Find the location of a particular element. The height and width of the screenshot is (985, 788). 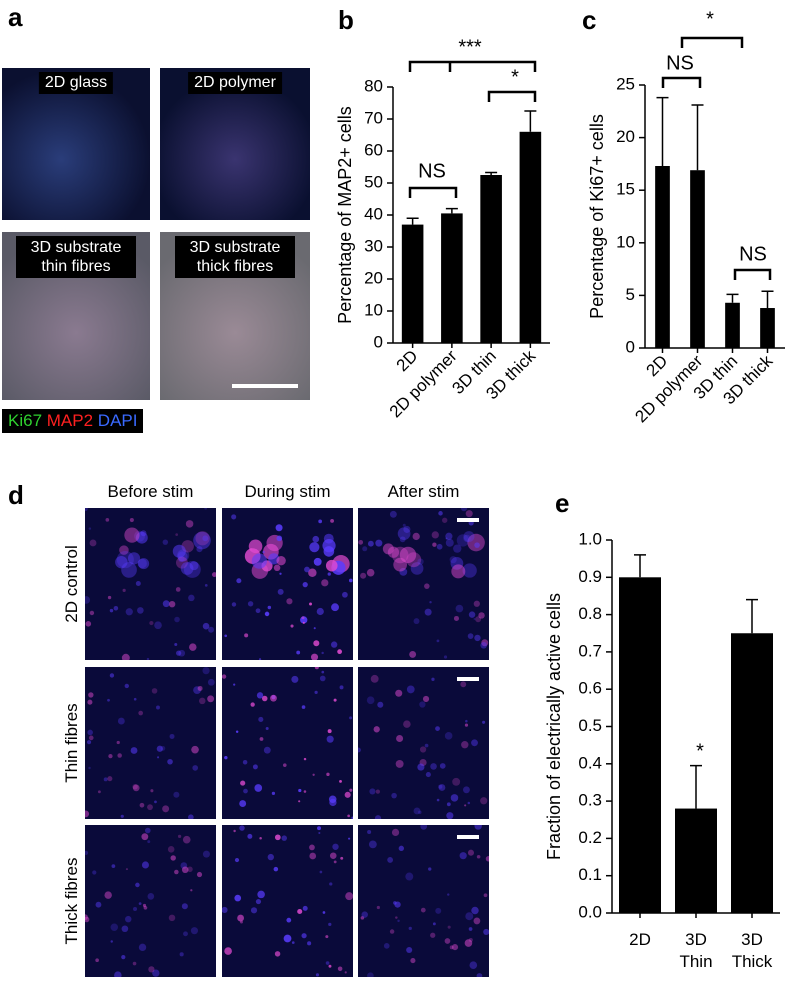

y-tick-label: 0.7 is located at coordinates (590, 650).